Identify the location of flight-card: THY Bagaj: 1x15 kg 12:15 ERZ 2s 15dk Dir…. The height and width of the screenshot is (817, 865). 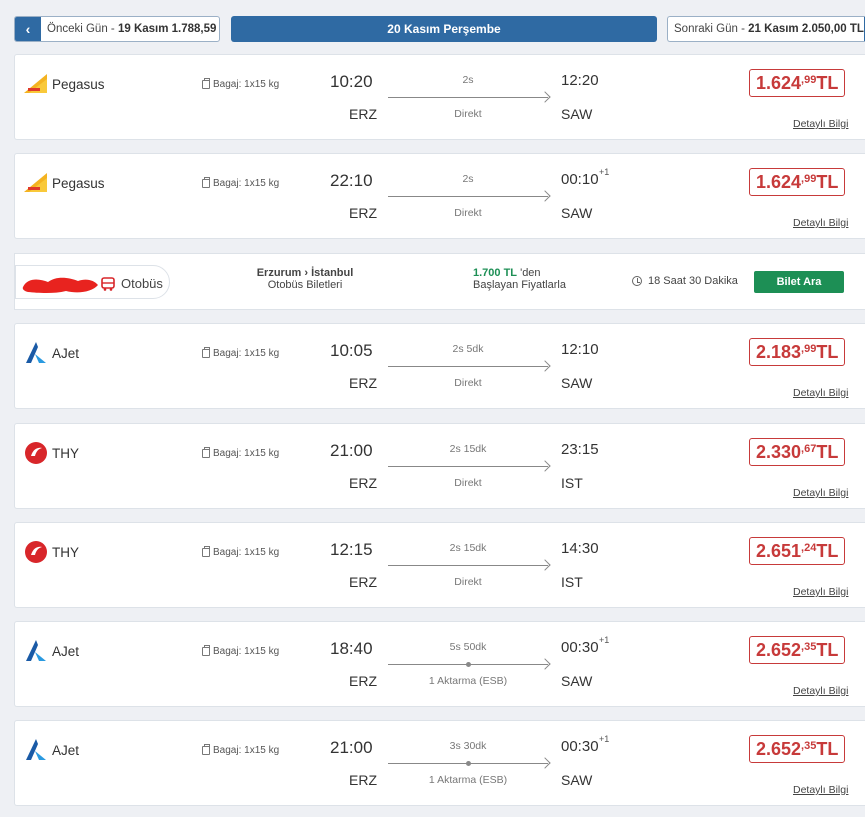
(439, 565).